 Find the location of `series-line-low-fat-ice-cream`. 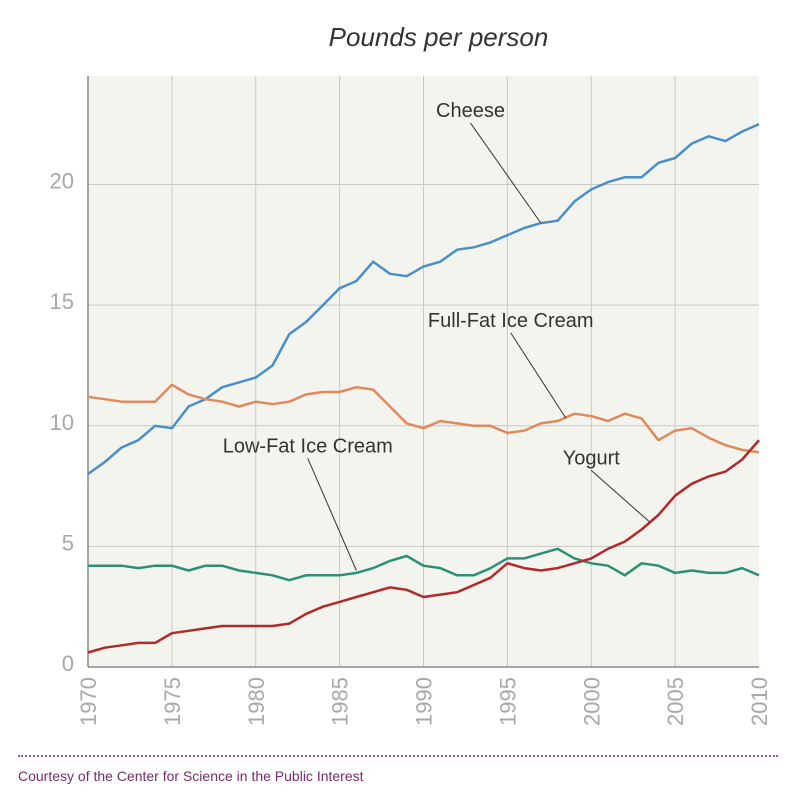

series-line-low-fat-ice-cream is located at coordinates (424, 564).